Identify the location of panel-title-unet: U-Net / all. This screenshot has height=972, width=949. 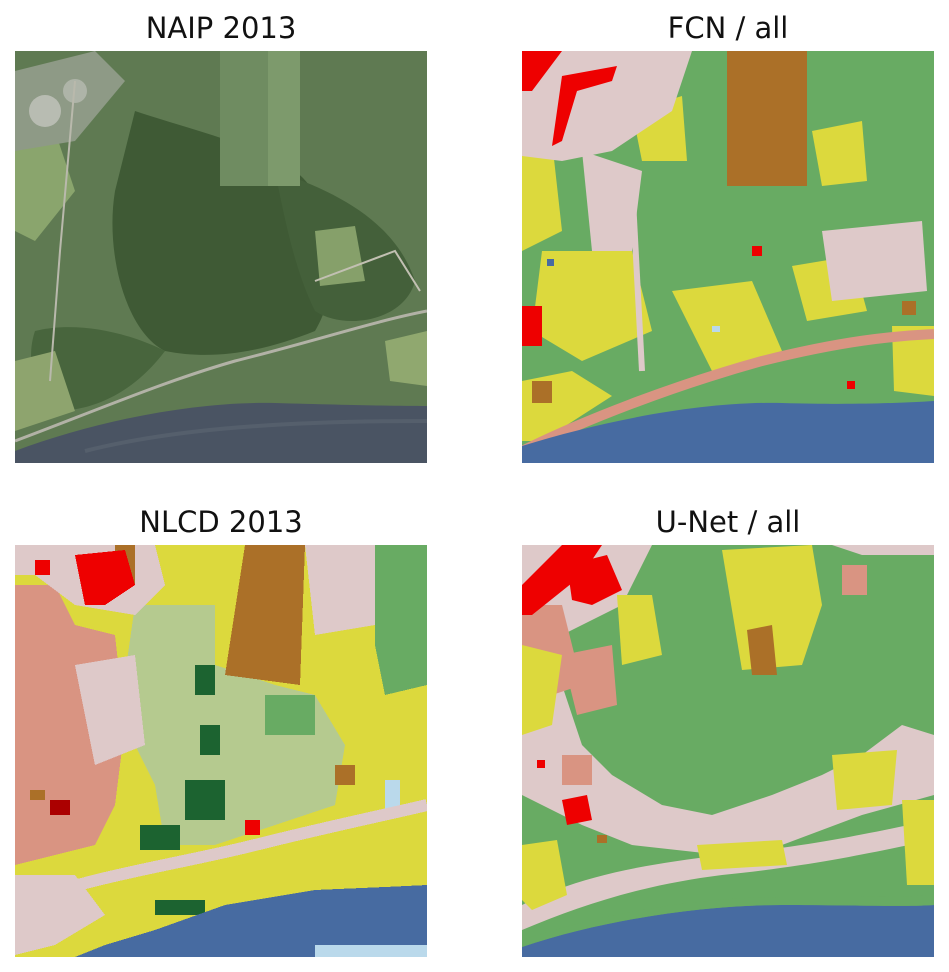
(728, 522).